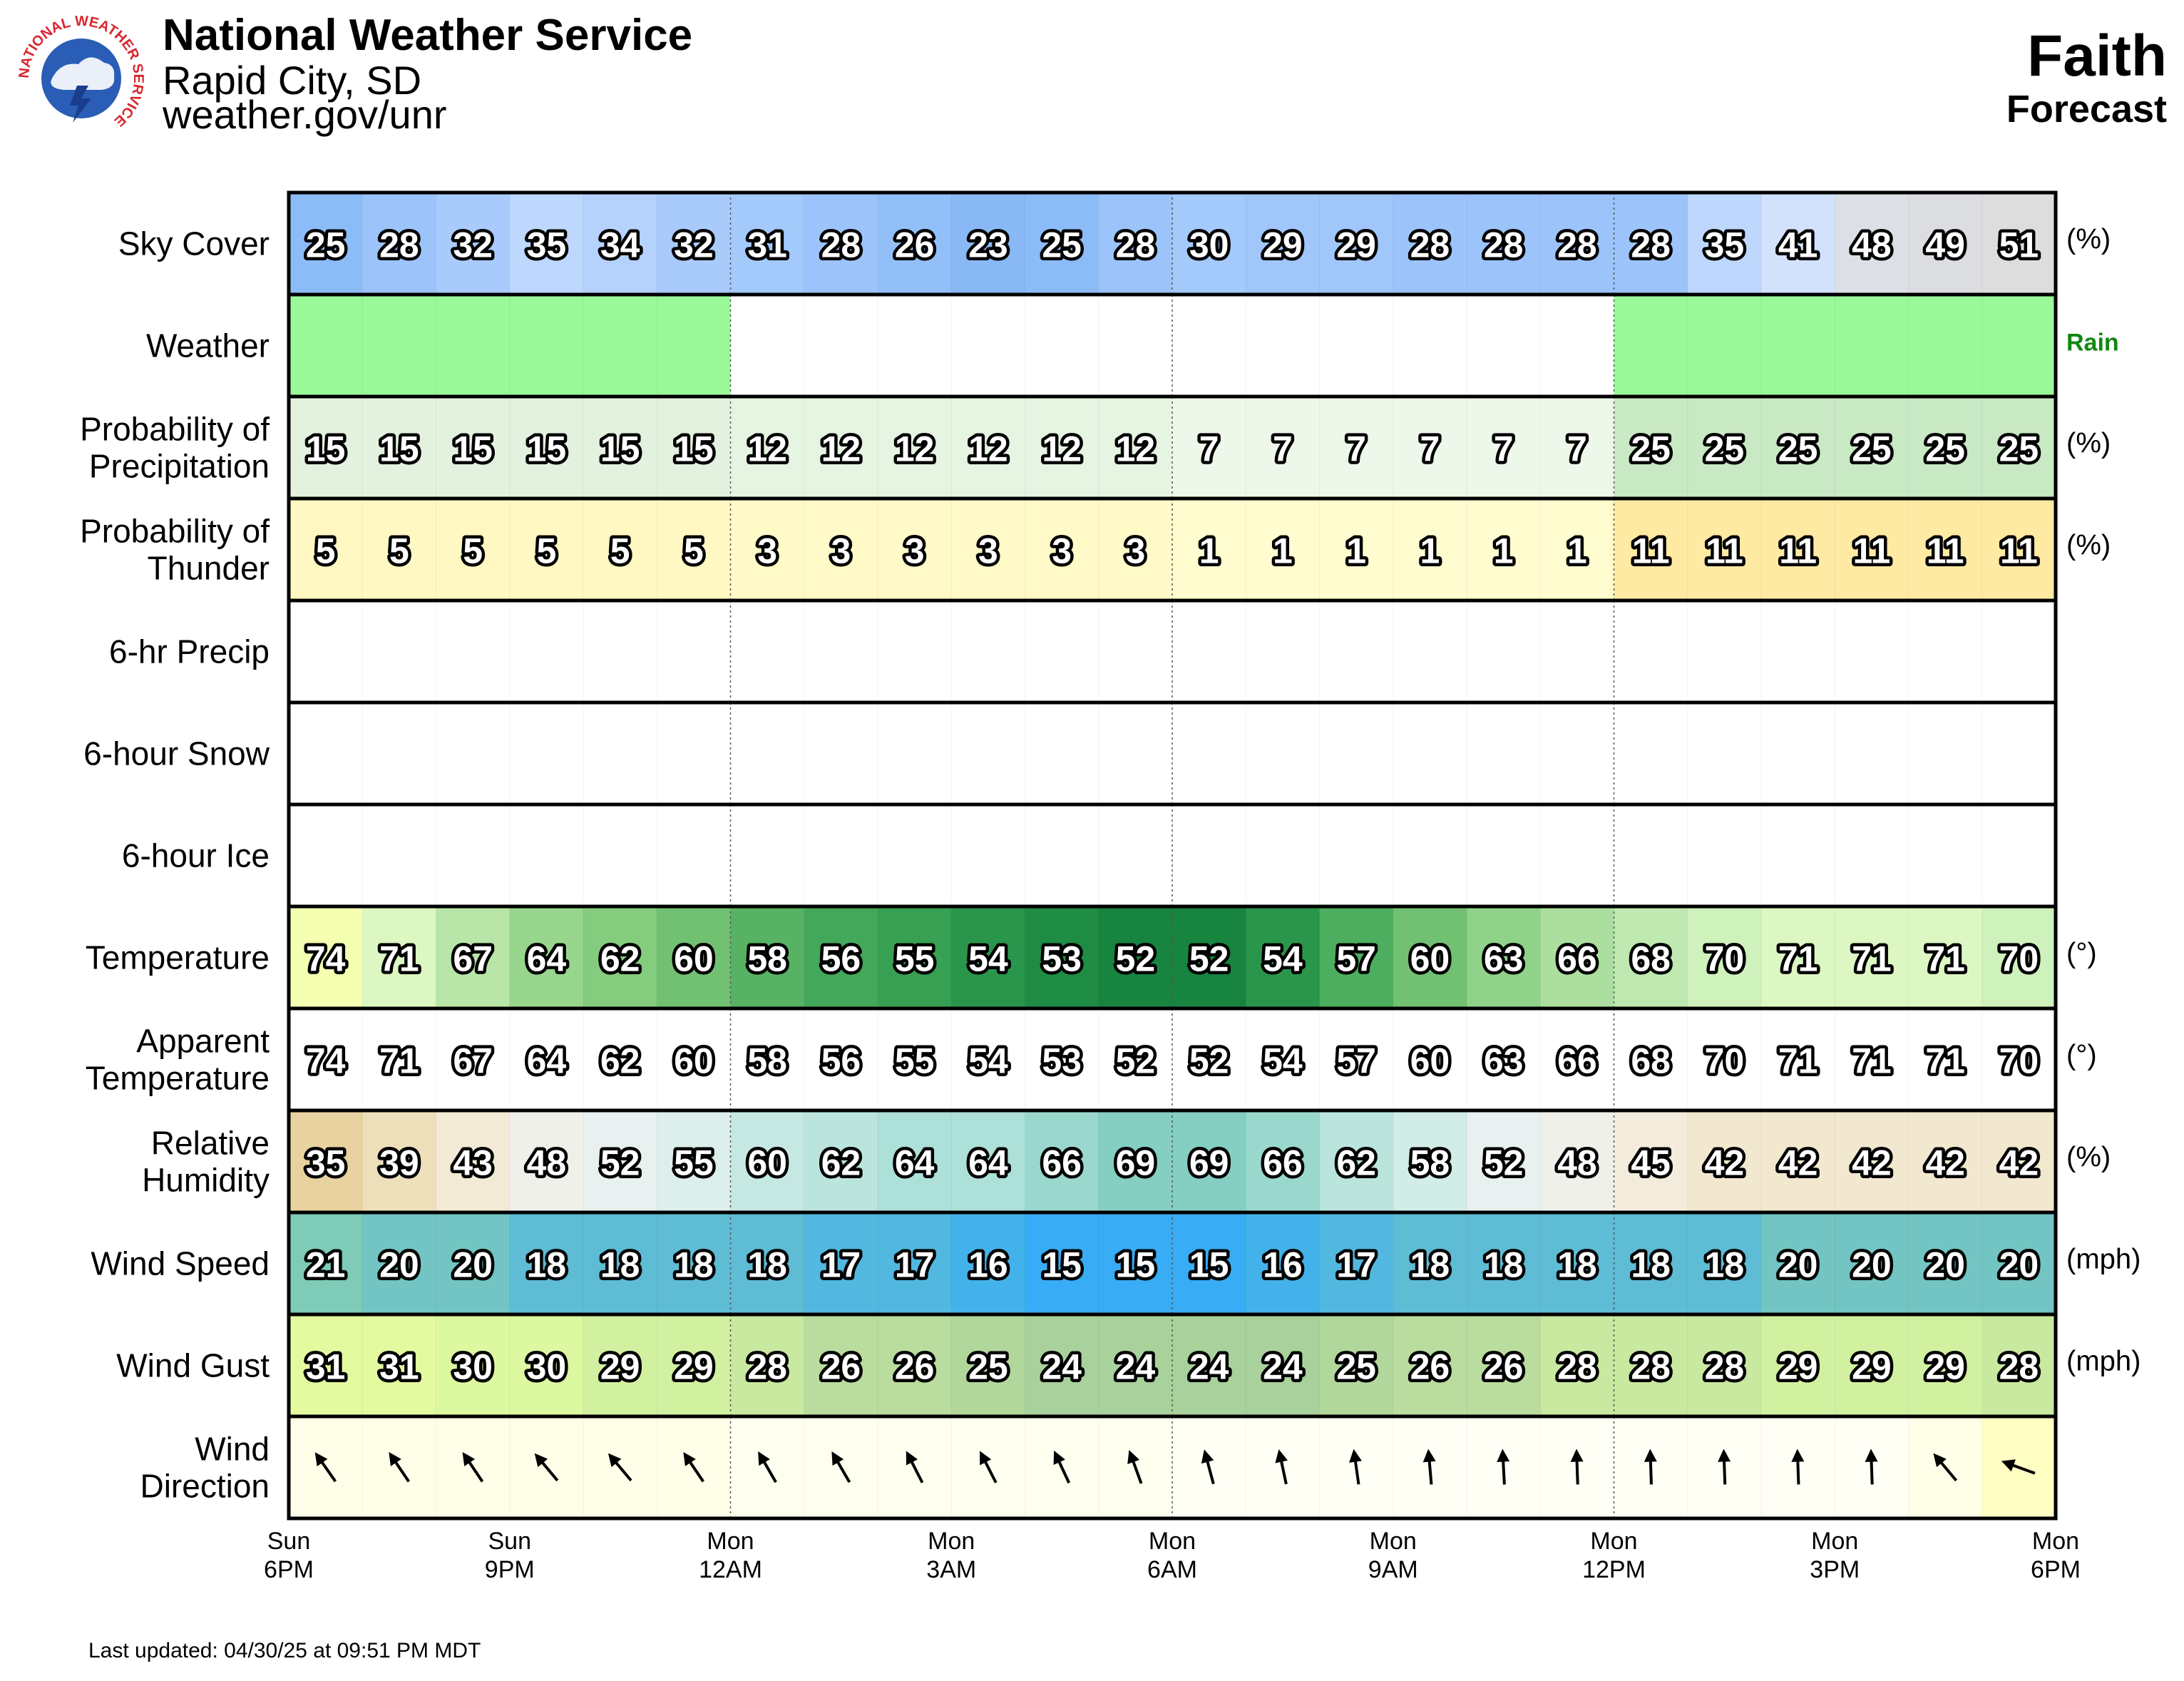 This screenshot has height=1681, width=2184. What do you see at coordinates (178, 1078) in the screenshot?
I see `apparent-row-label: Temperature` at bounding box center [178, 1078].